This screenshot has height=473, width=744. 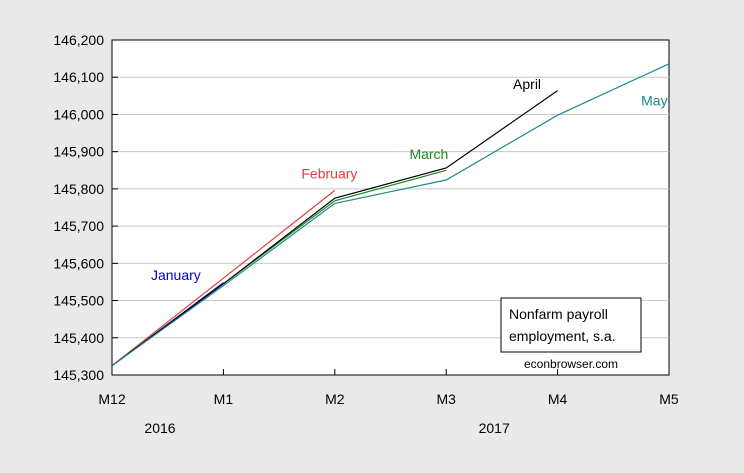 I want to click on y-tick-label: 146,100, so click(x=78, y=77).